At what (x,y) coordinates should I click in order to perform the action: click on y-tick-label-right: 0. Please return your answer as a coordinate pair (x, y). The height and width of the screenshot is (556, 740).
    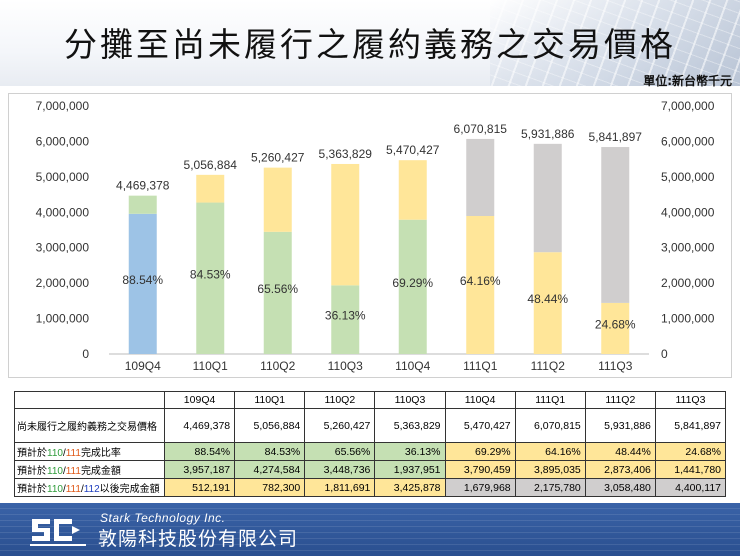
    Looking at the image, I should click on (664, 354).